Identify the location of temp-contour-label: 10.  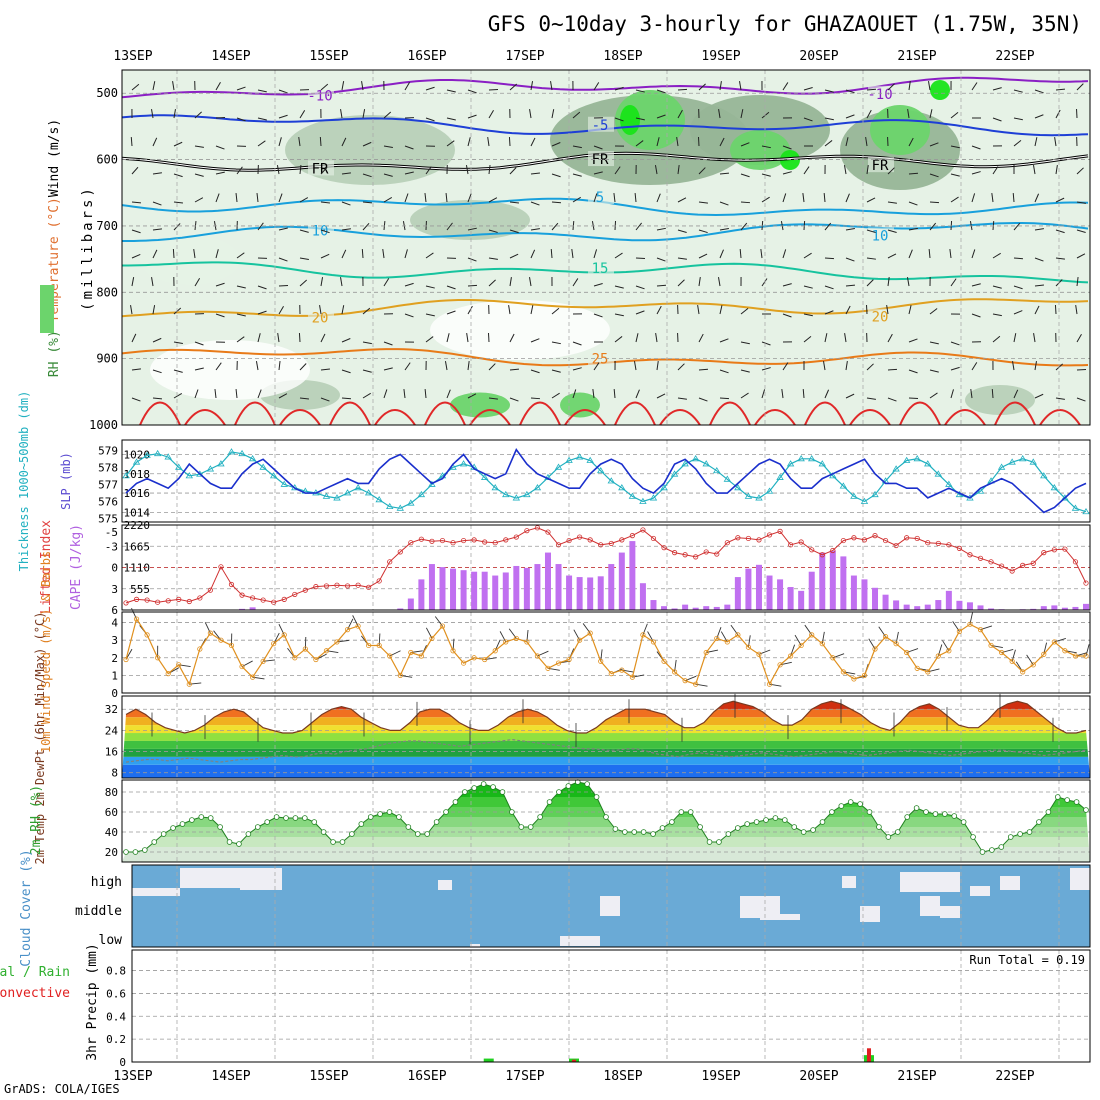
(880, 237).